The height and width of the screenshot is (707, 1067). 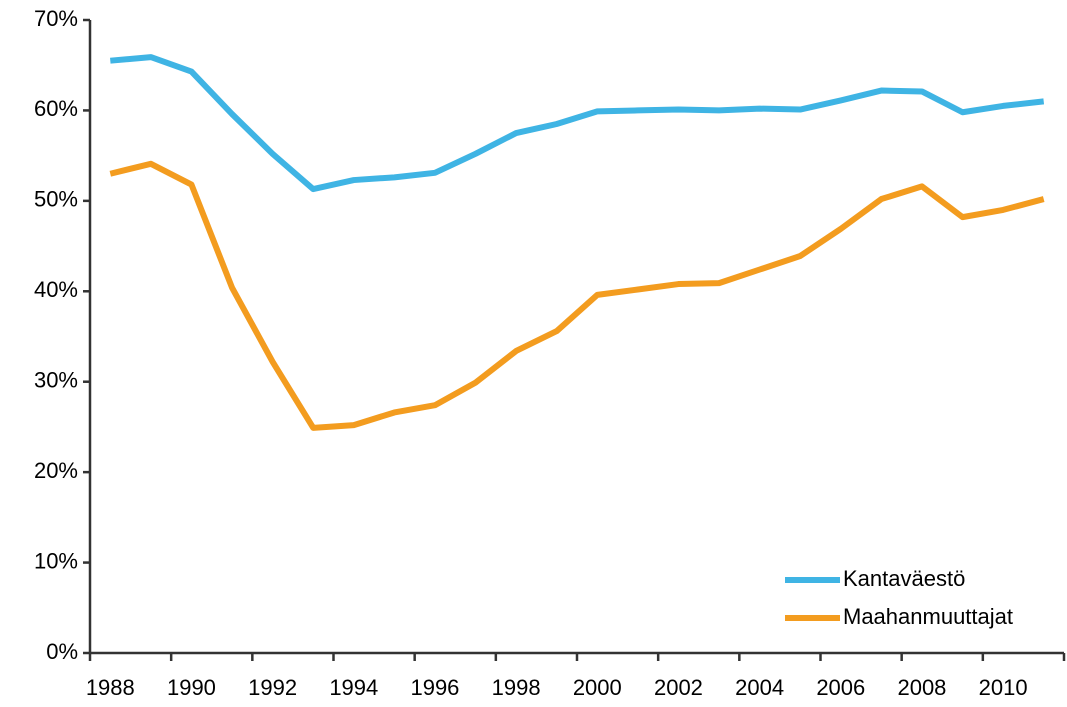 What do you see at coordinates (597, 687) in the screenshot?
I see `x-tick-label: 2000` at bounding box center [597, 687].